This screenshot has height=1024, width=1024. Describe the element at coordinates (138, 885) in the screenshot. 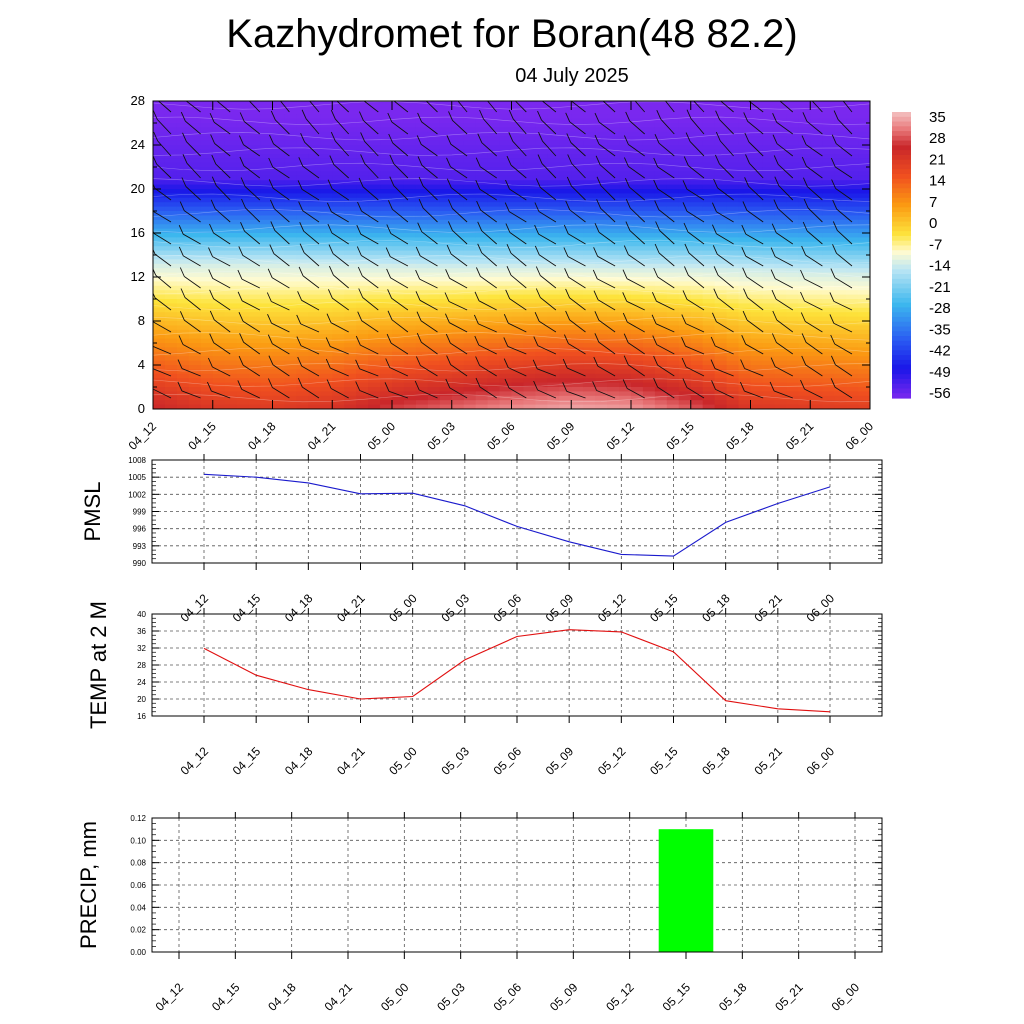

I see `y-tick-label: 0.06` at that location.